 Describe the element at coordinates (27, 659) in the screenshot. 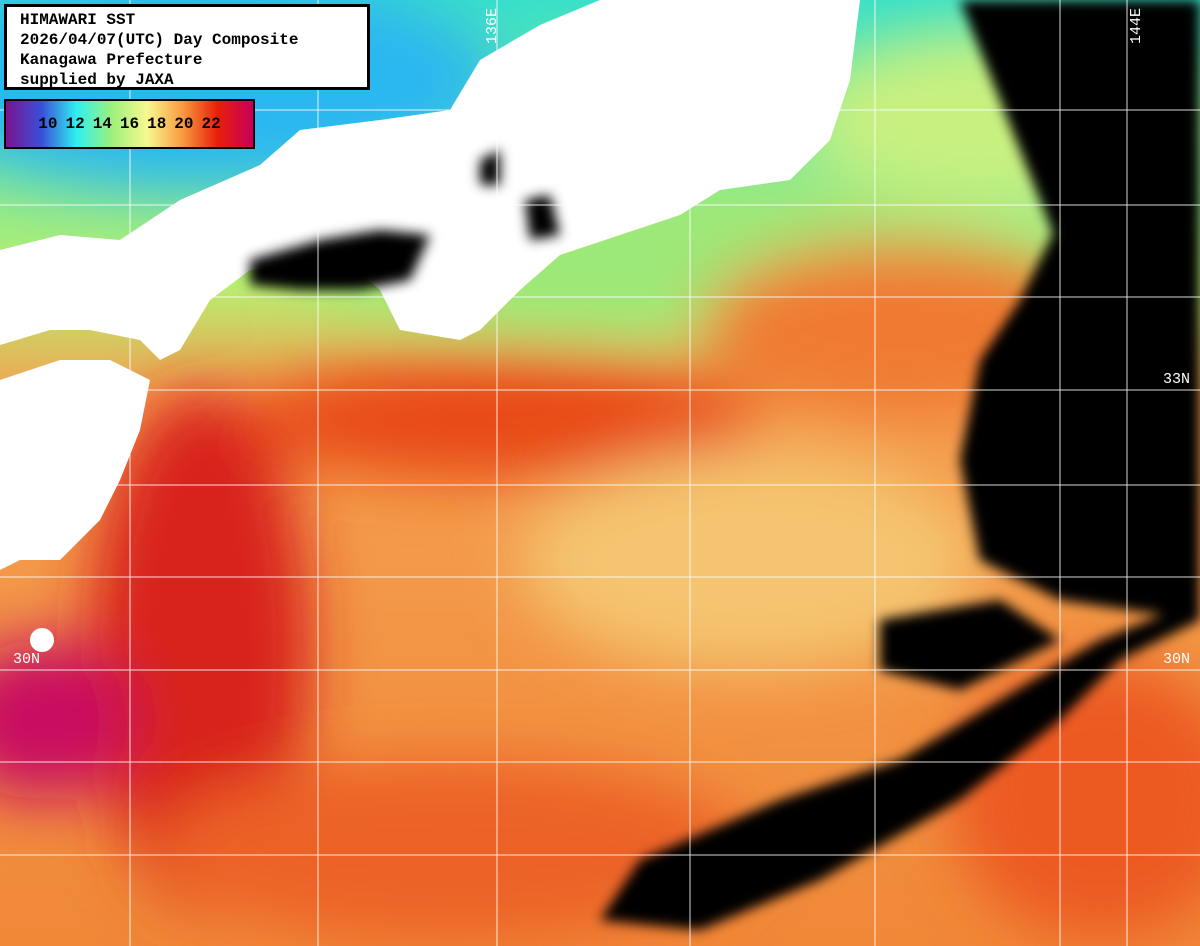

I see `lat-label-30n-left: 30N` at that location.